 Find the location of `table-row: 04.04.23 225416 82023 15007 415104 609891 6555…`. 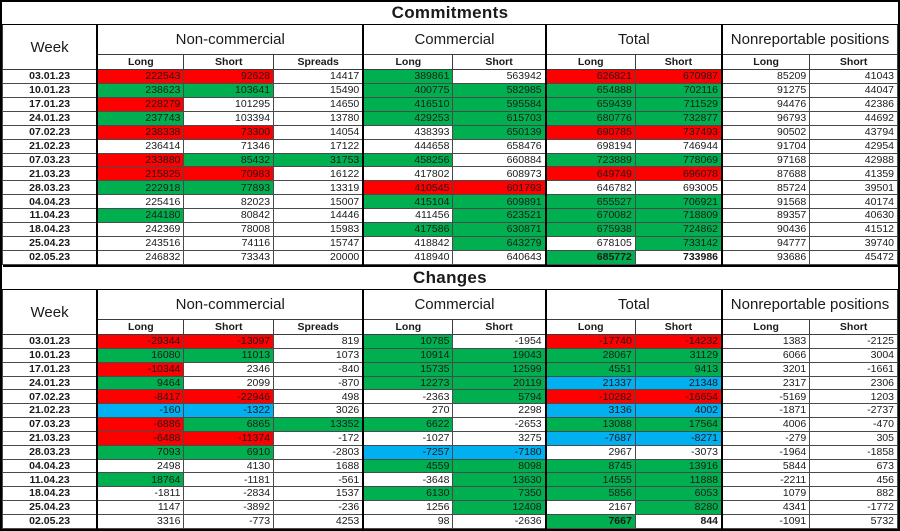

table-row: 04.04.23 225416 82023 15007 415104 609891 6555… is located at coordinates (450, 202).